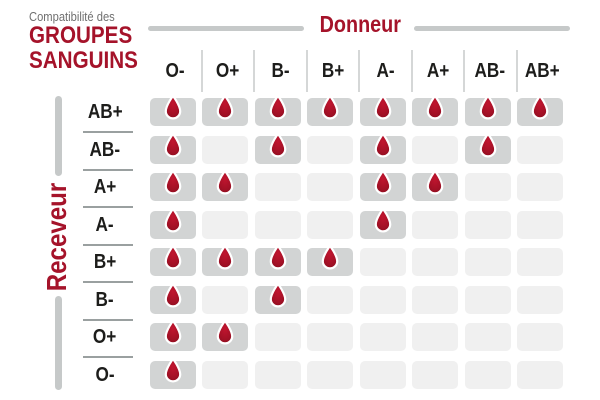 This screenshot has width=600, height=400. I want to click on receiver-row-b-: B-, so click(105, 300).